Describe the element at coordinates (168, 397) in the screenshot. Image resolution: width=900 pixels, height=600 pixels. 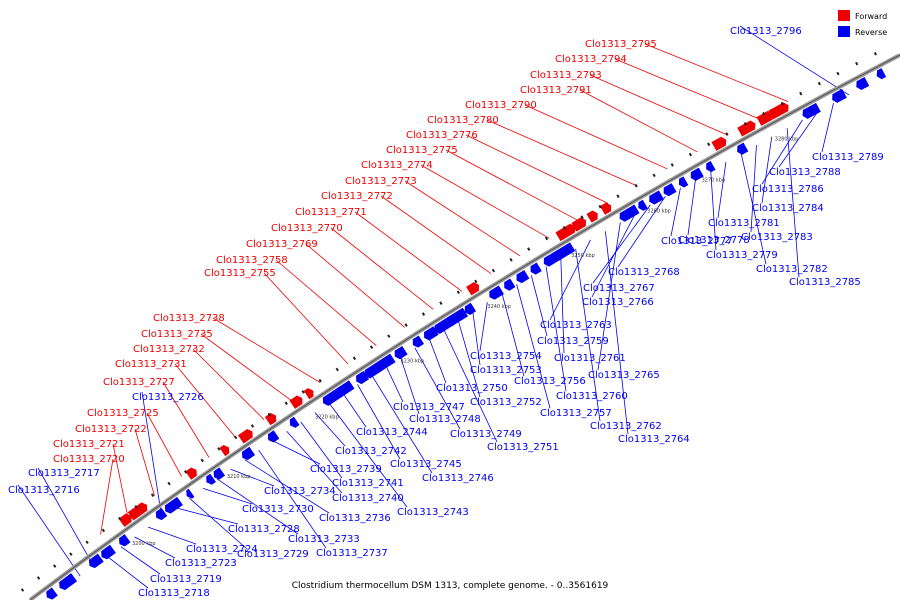
I see `reverse-gene-label: Clo1313_2726` at that location.